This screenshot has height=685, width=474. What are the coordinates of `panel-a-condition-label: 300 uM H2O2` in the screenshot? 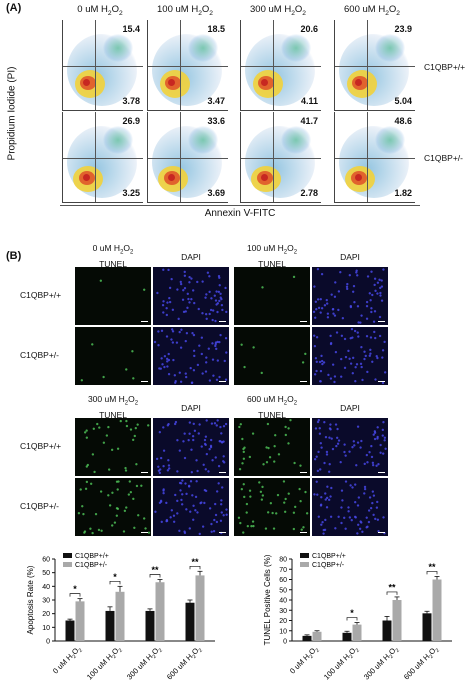 It's located at (278, 10).